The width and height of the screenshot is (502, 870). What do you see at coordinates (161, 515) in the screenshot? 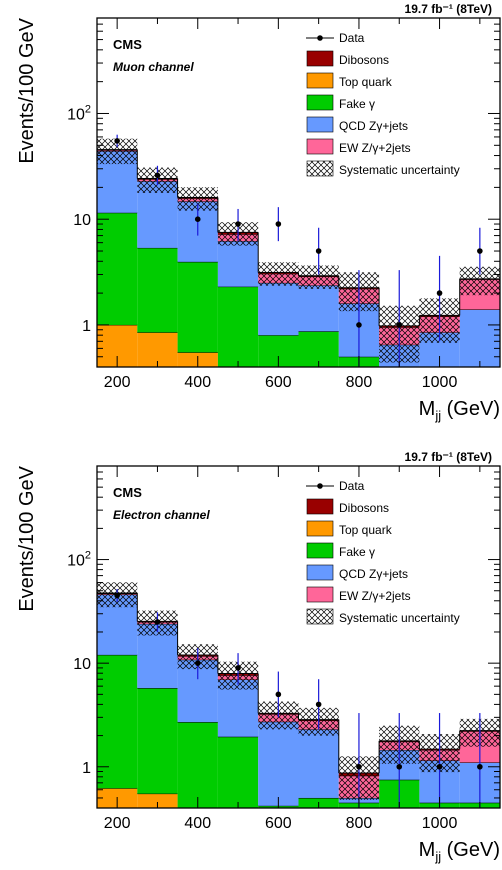
I see `channel-label: Electron channel` at bounding box center [161, 515].